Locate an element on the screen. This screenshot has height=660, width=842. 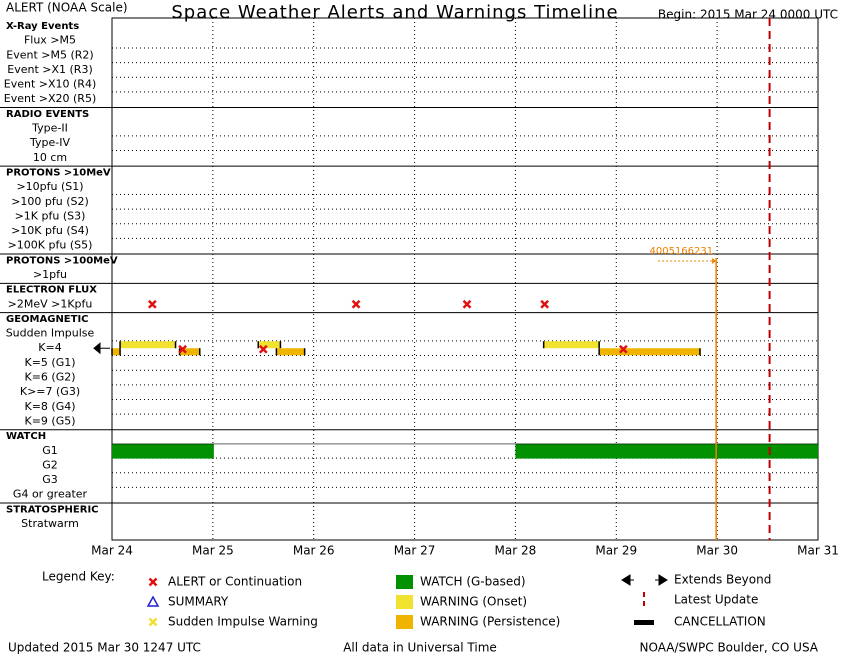
row-label: Flux >M5 is located at coordinates (50, 40).